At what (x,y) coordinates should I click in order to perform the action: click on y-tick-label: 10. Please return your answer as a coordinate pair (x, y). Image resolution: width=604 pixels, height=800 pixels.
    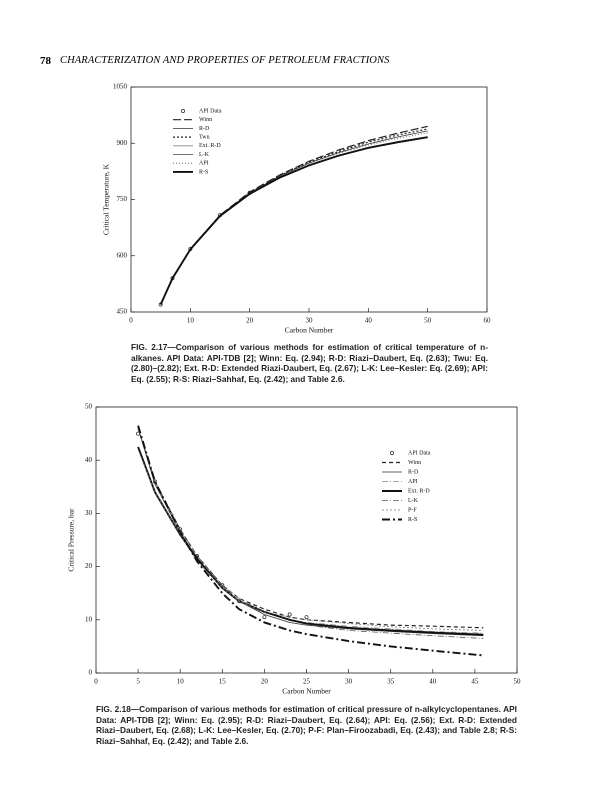
    Looking at the image, I should click on (89, 619).